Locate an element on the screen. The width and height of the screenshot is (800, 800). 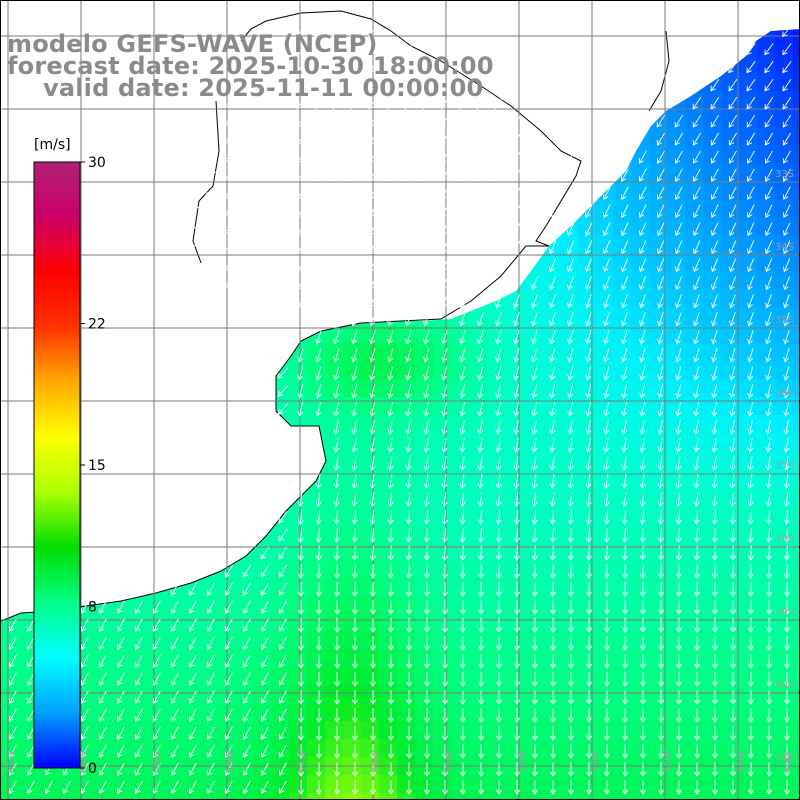
longitude-label: 50W is located at coordinates (788, 761).